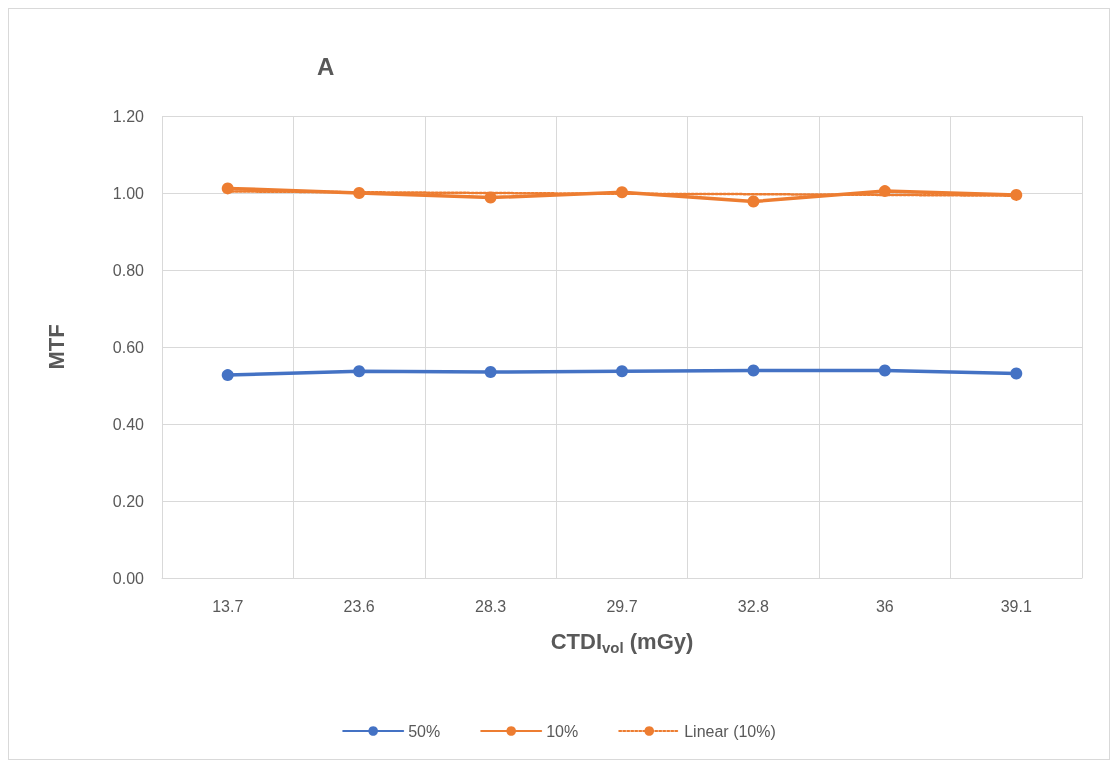  Describe the element at coordinates (128, 578) in the screenshot. I see `y-tick-label: 0.00` at that location.